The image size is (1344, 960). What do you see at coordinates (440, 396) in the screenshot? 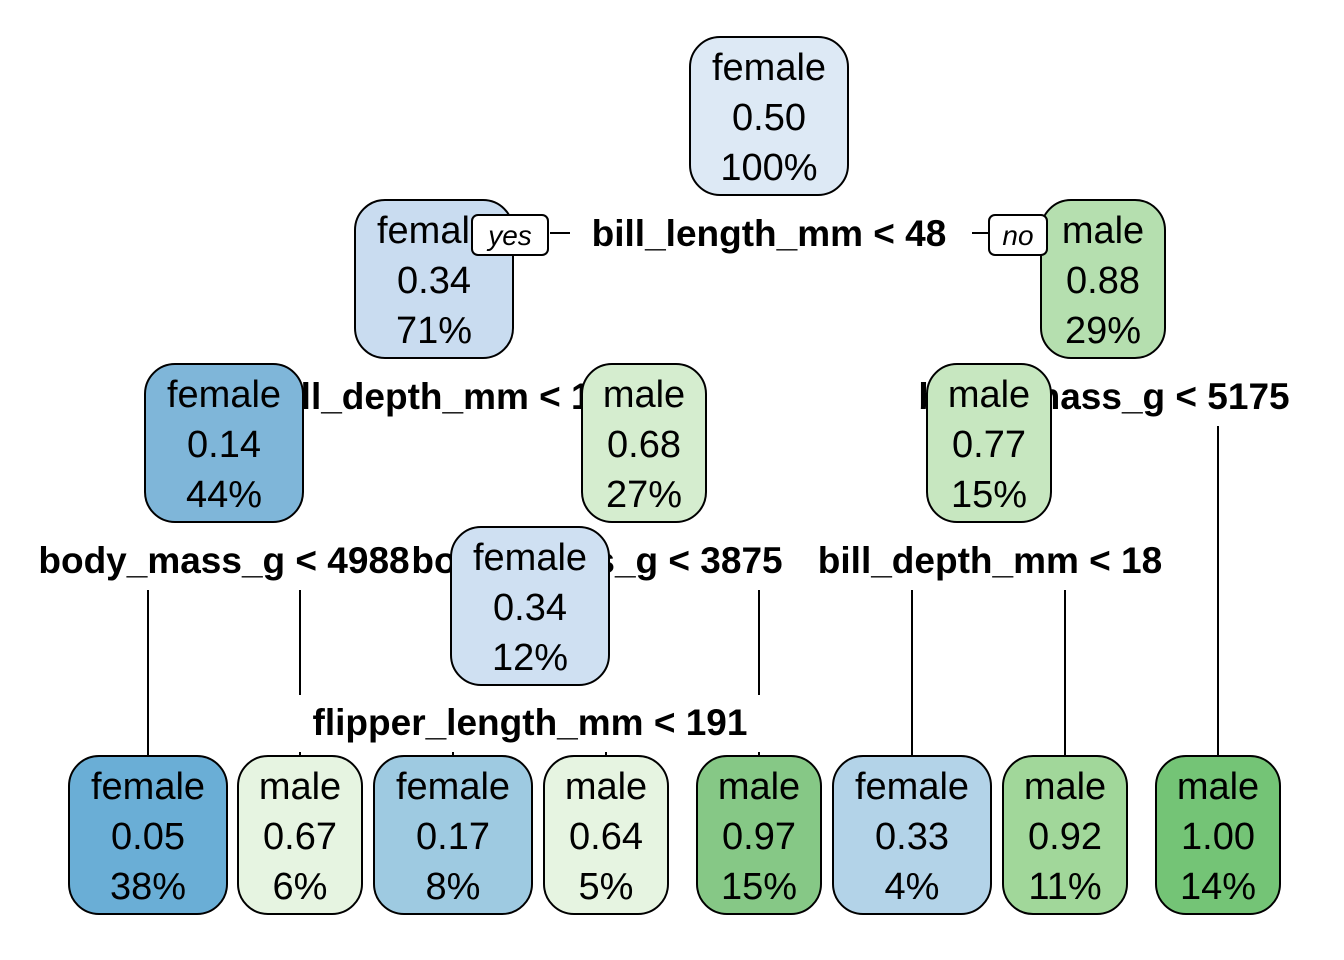
I see `split-label: bill_depth_mm < 16` at bounding box center [440, 396].